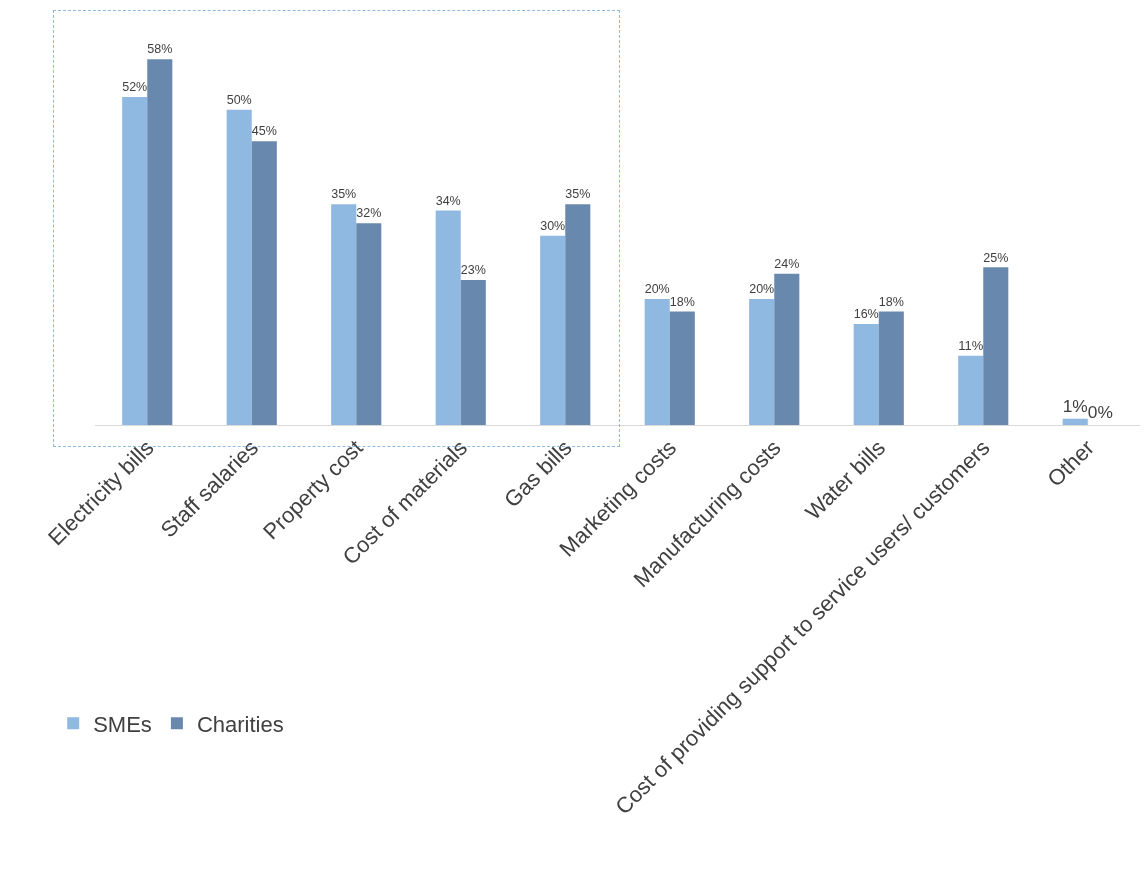  Describe the element at coordinates (369, 213) in the screenshot. I see `data-label: 32%` at that location.